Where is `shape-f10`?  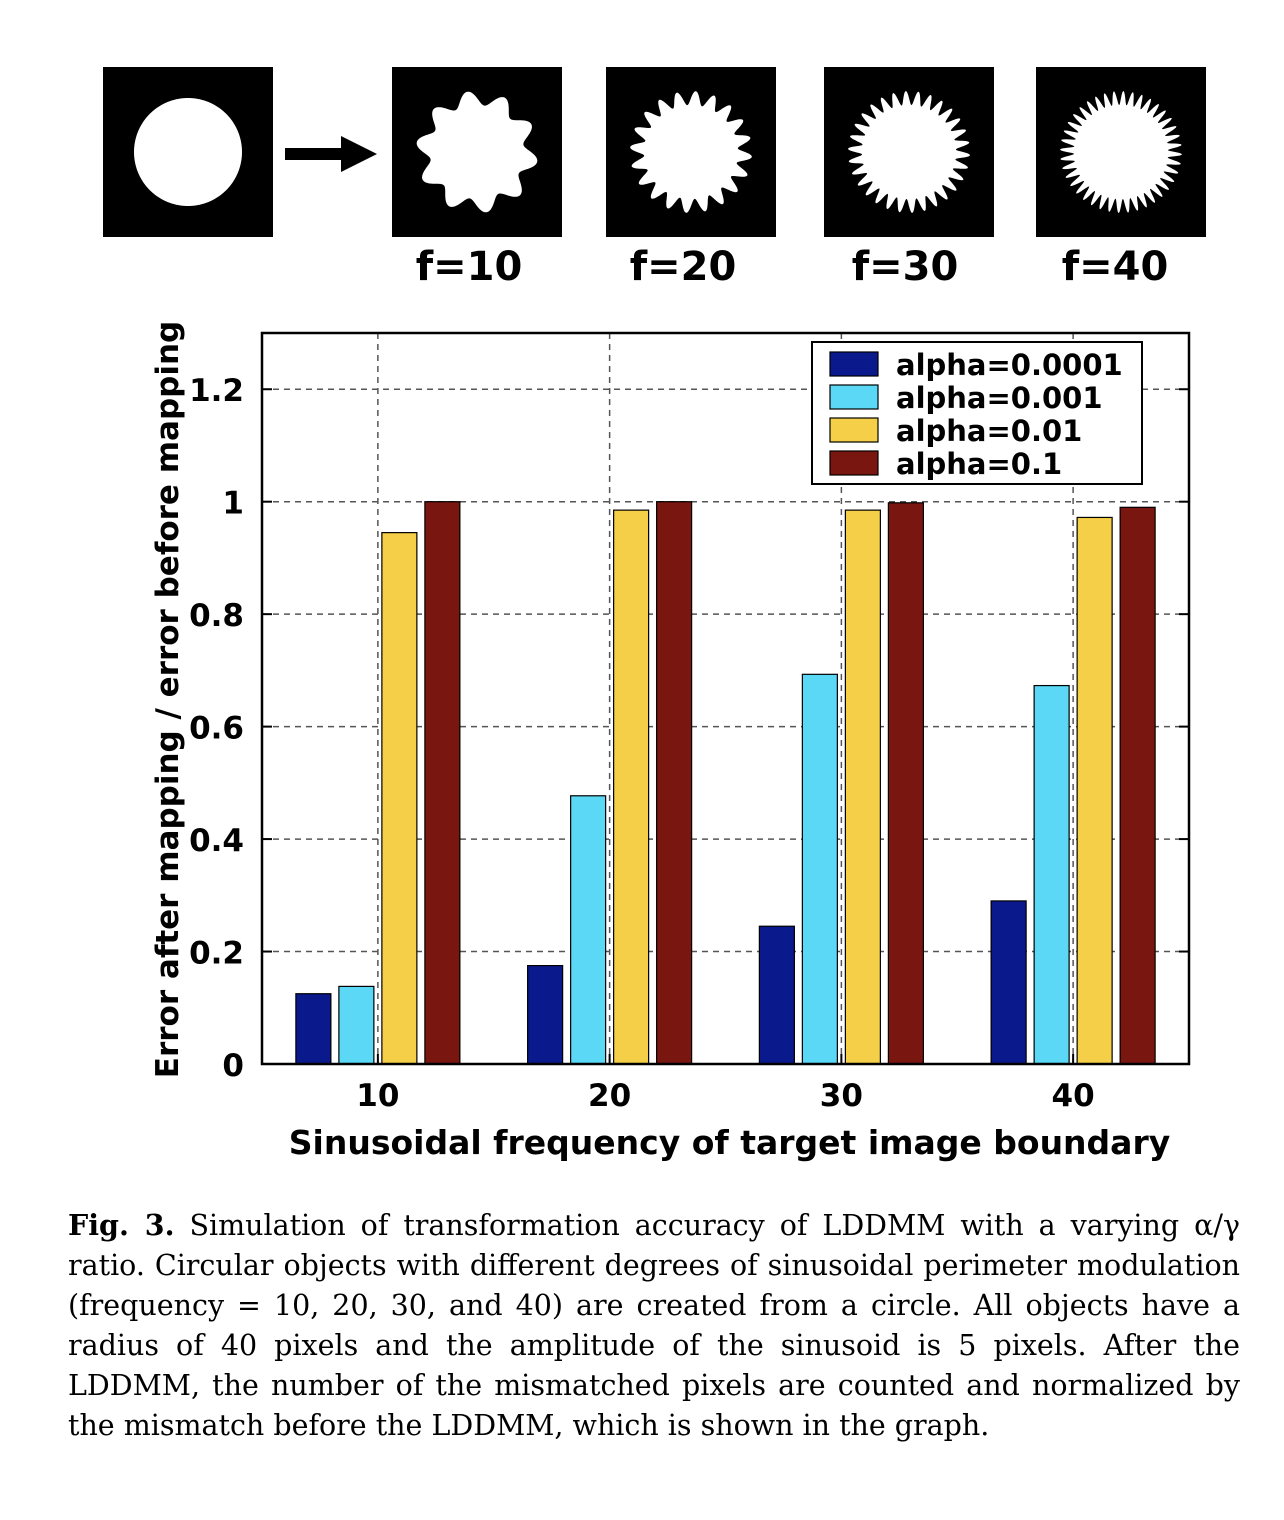
shape-f10 is located at coordinates (477, 152).